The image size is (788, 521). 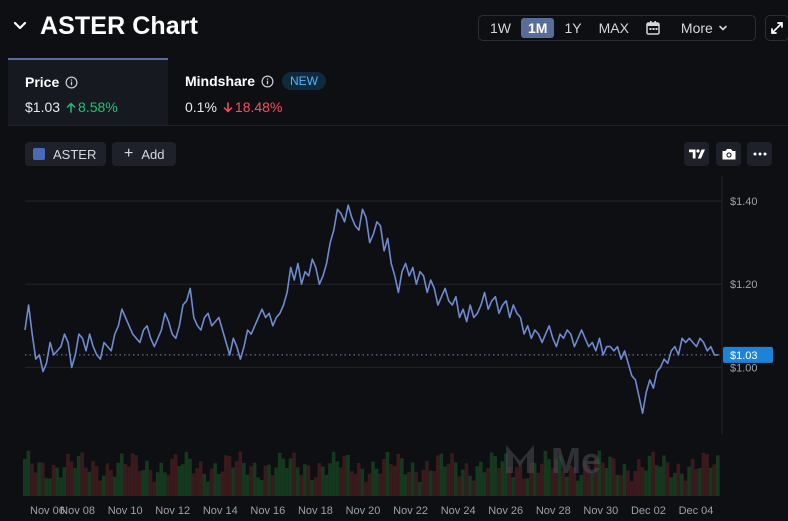 What do you see at coordinates (88, 91) in the screenshot?
I see `tab-price: Price $1.03 8.58%` at bounding box center [88, 91].